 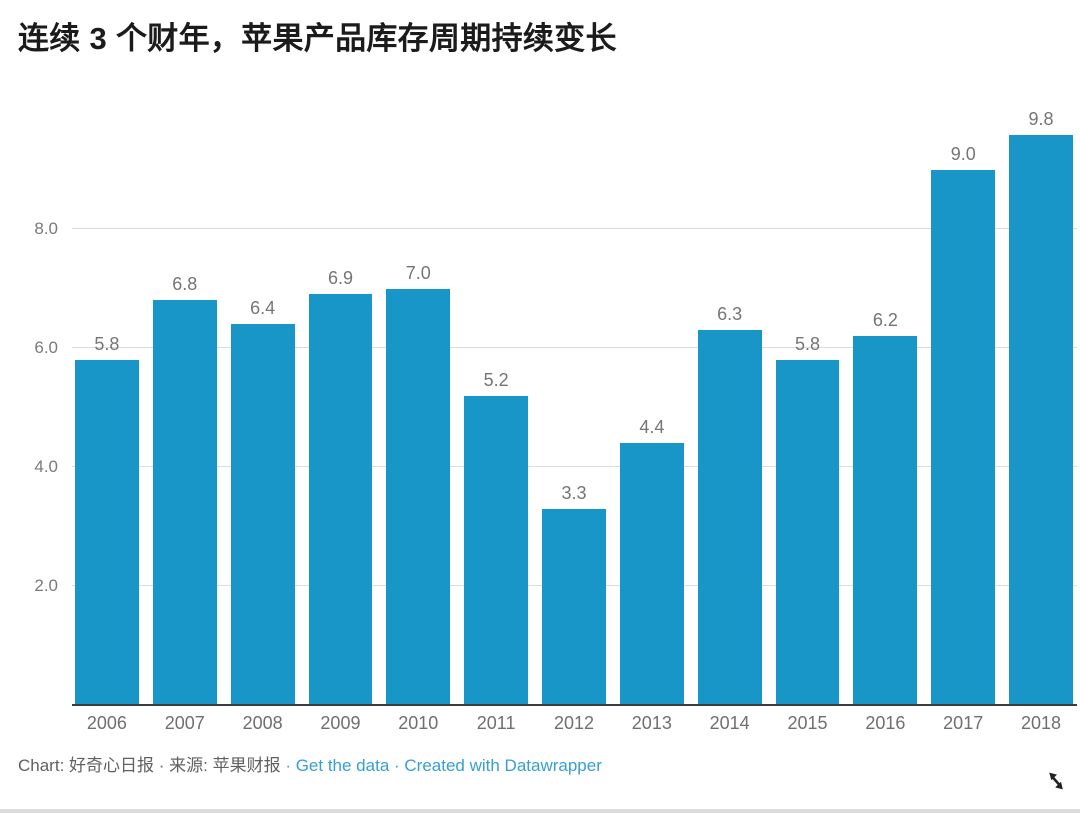 I want to click on bar-column: 5.2, so click(x=496, y=407).